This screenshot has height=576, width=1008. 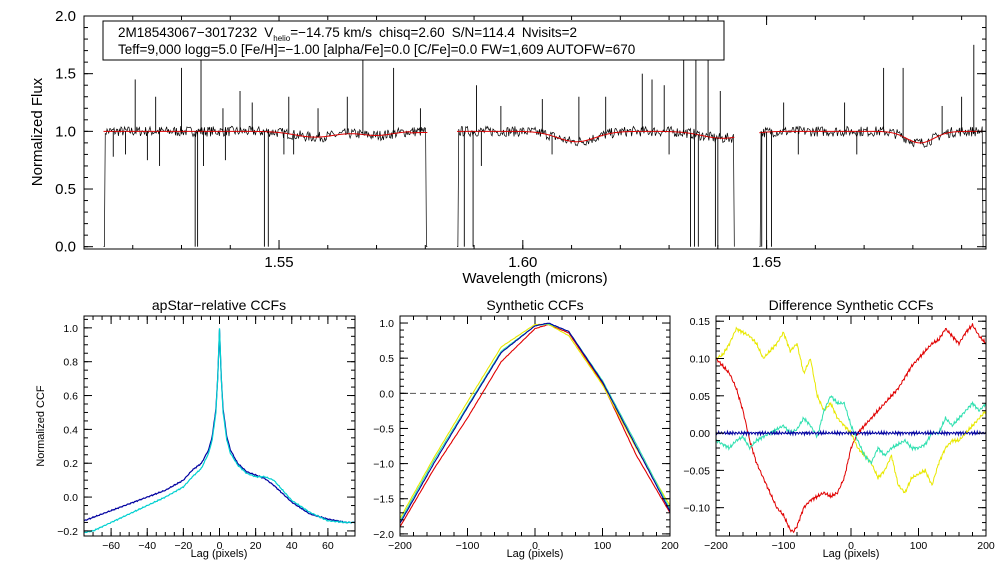 I want to click on apstar-ccf-ylabel: Normalized CCF, so click(x=41, y=426).